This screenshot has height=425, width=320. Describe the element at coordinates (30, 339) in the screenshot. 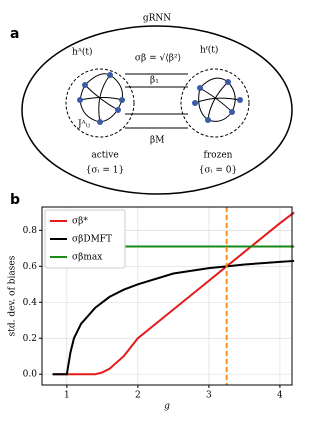

I see `y-tick-label: 0.2` at that location.